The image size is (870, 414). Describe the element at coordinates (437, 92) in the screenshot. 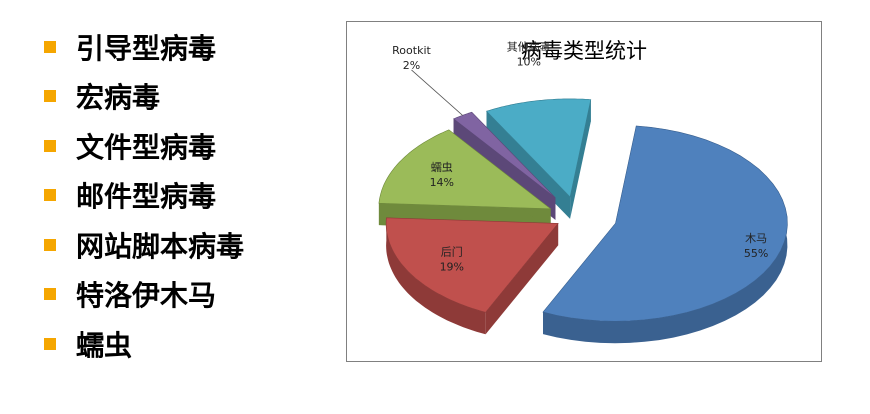

I see `rootkit-leader-line` at that location.